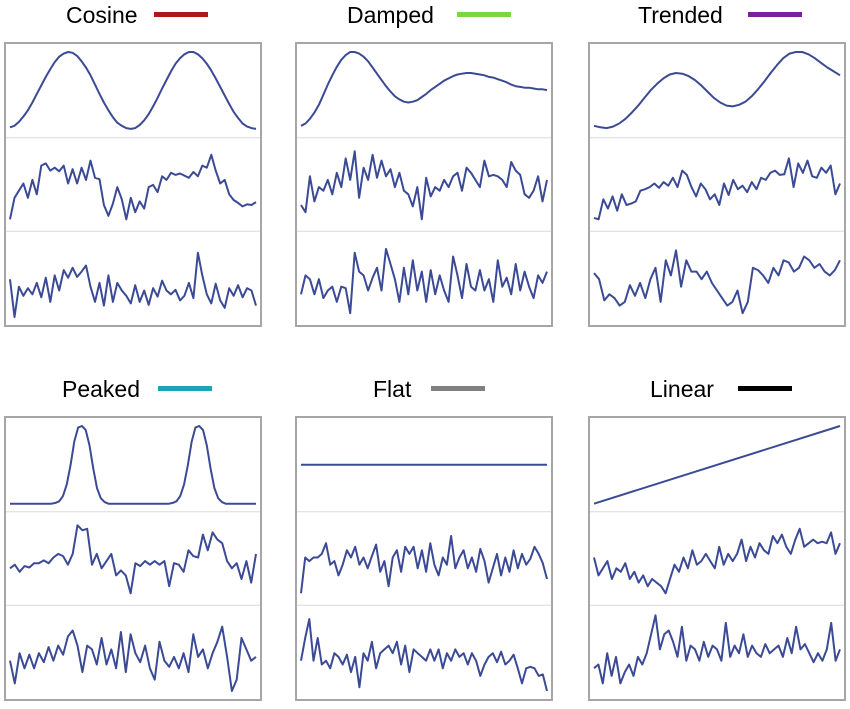 The width and height of the screenshot is (850, 709). Describe the element at coordinates (390, 15) in the screenshot. I see `panel-title: Damped` at that location.